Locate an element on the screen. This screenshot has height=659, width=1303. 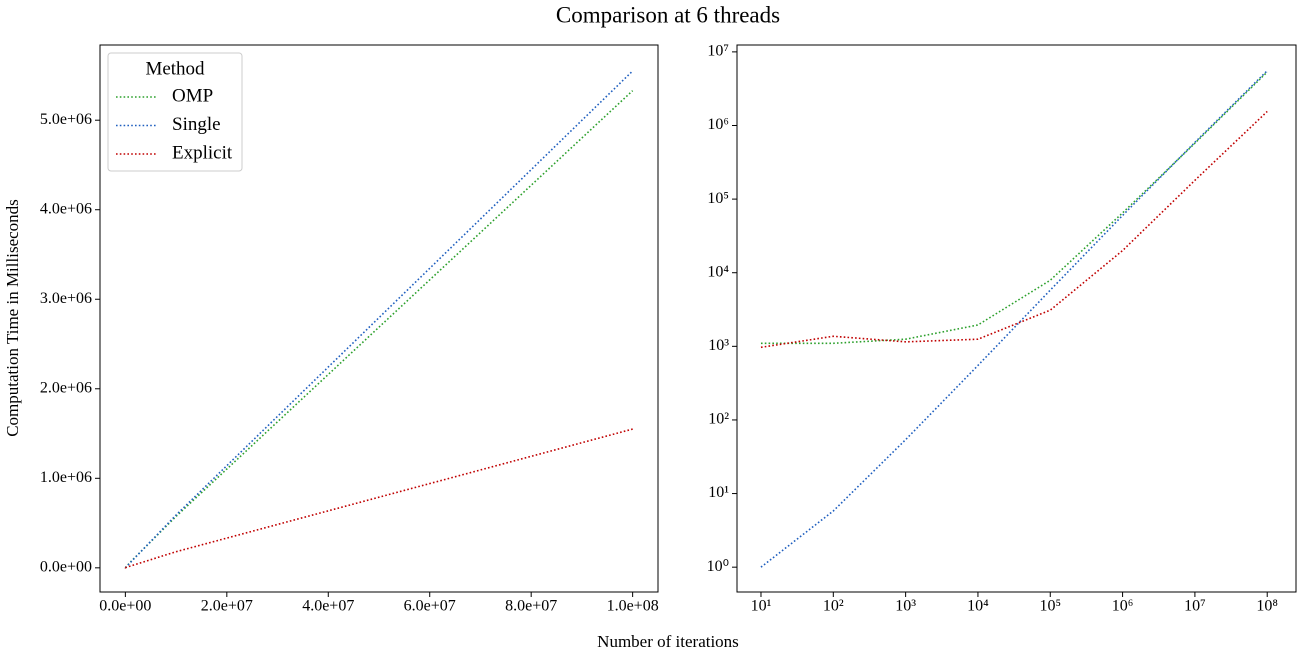
y-tick-label: 10¹ is located at coordinates (718, 492).